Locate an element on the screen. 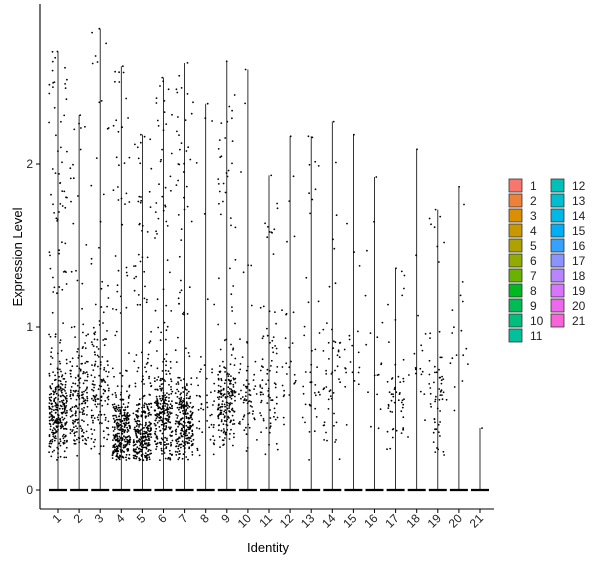  x-tick-label: 12 is located at coordinates (287, 521).